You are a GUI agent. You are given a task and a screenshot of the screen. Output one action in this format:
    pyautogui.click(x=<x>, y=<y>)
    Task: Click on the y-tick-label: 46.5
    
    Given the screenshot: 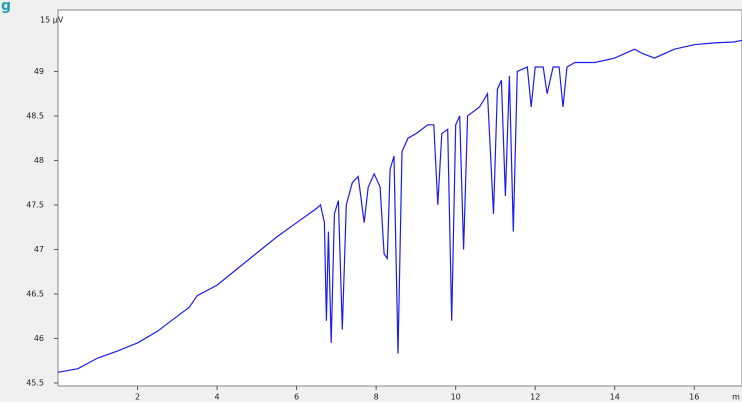 What is the action you would take?
    pyautogui.click(x=35, y=293)
    